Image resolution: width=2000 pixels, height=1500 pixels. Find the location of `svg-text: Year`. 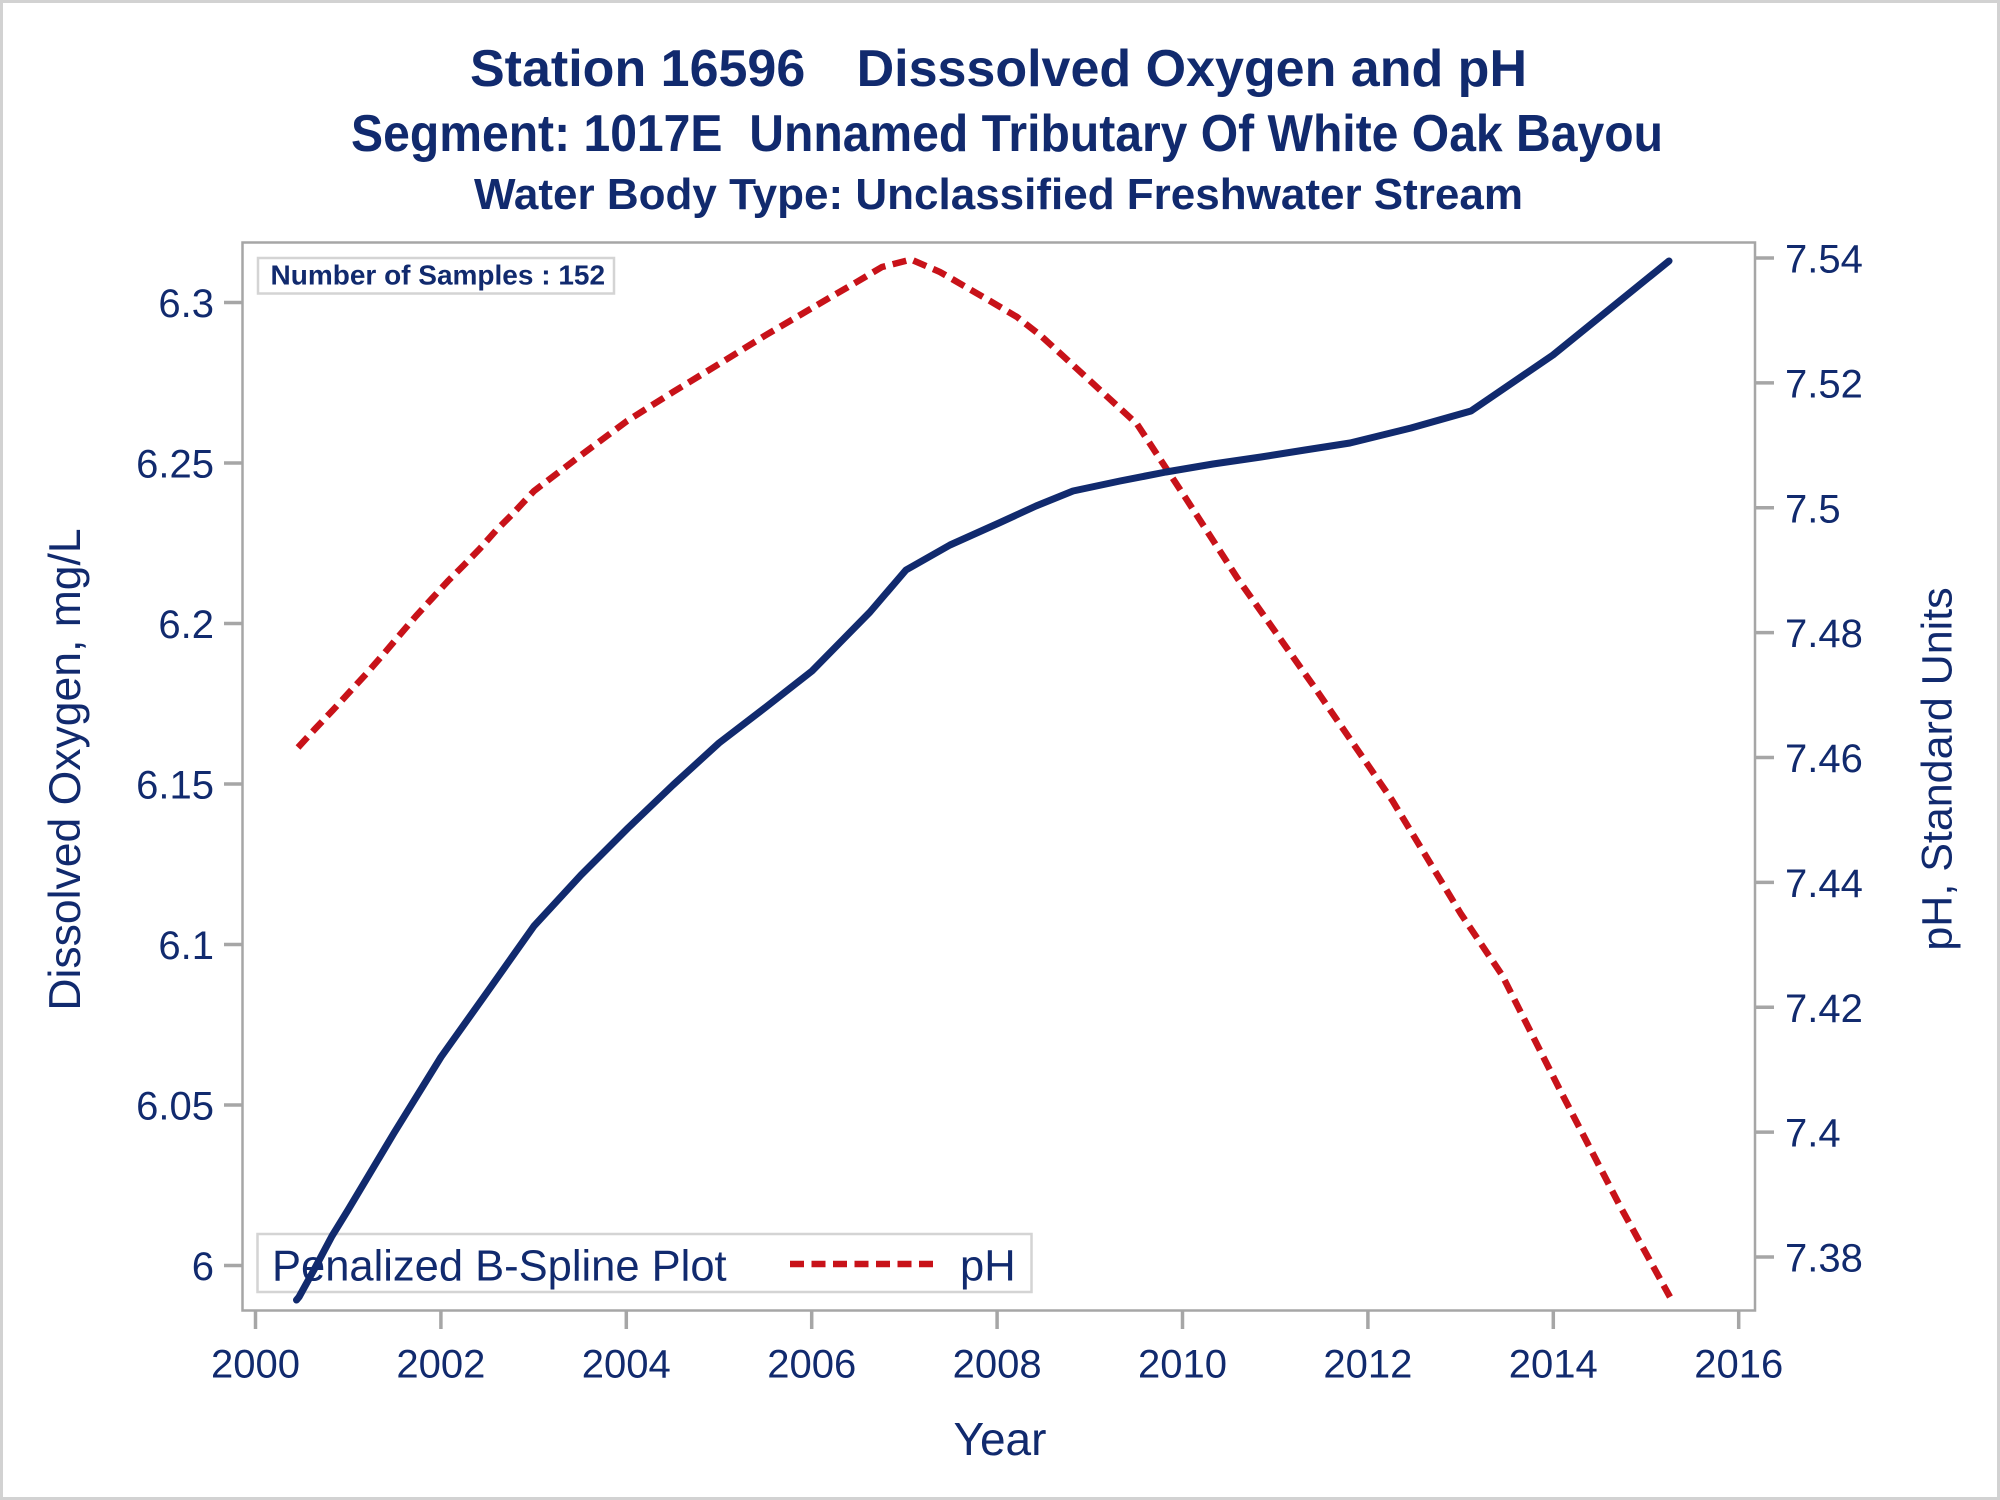

svg-text: Year is located at coordinates (1000, 1439).